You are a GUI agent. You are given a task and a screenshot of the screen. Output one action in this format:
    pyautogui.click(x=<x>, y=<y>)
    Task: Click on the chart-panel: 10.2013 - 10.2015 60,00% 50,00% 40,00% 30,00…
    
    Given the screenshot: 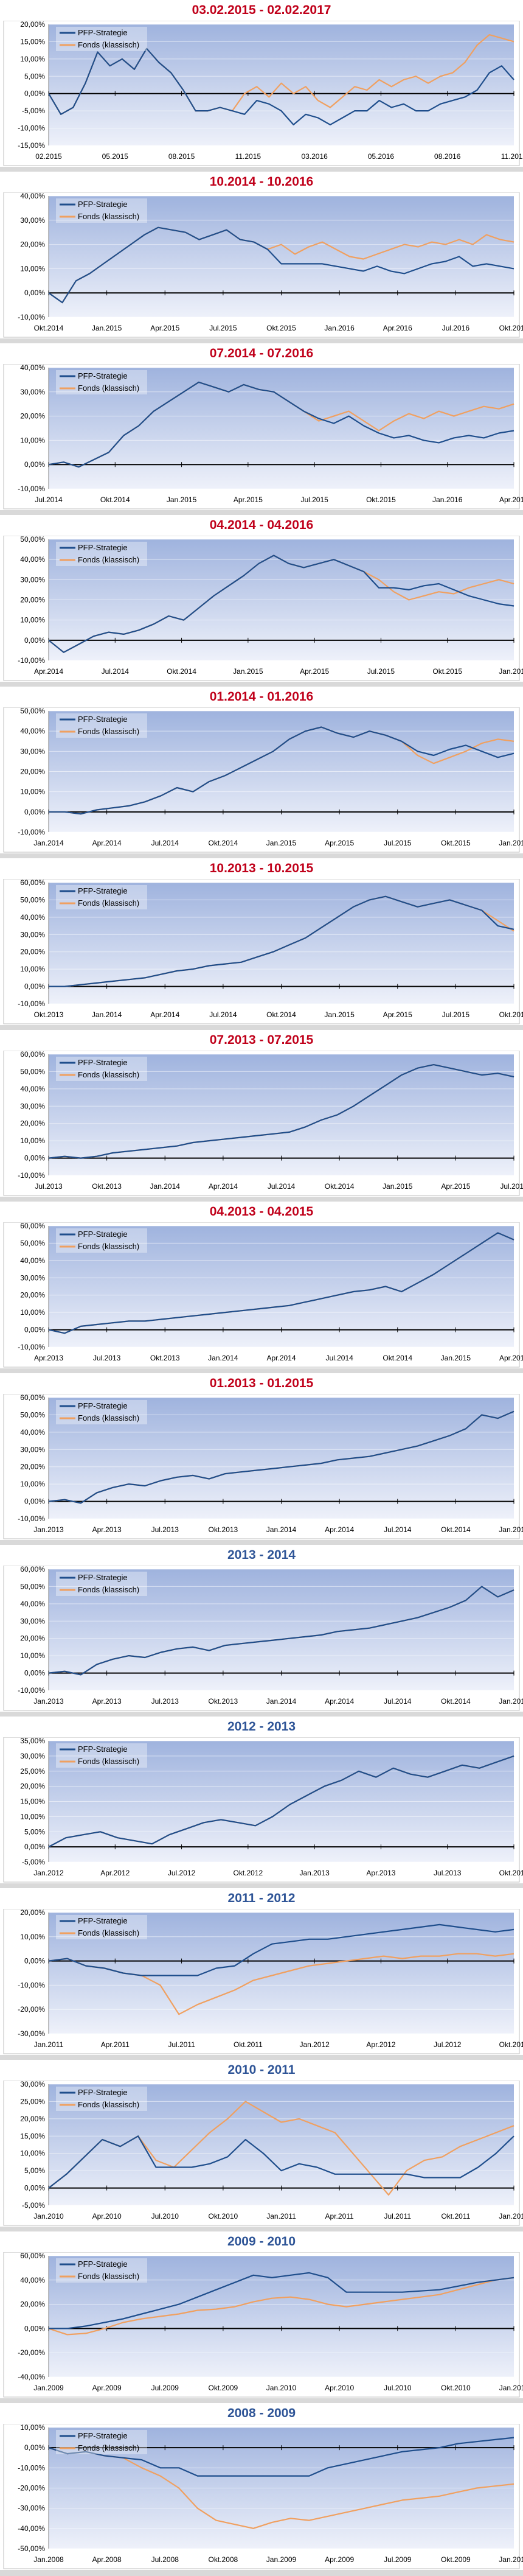 What is the action you would take?
    pyautogui.click(x=261, y=942)
    